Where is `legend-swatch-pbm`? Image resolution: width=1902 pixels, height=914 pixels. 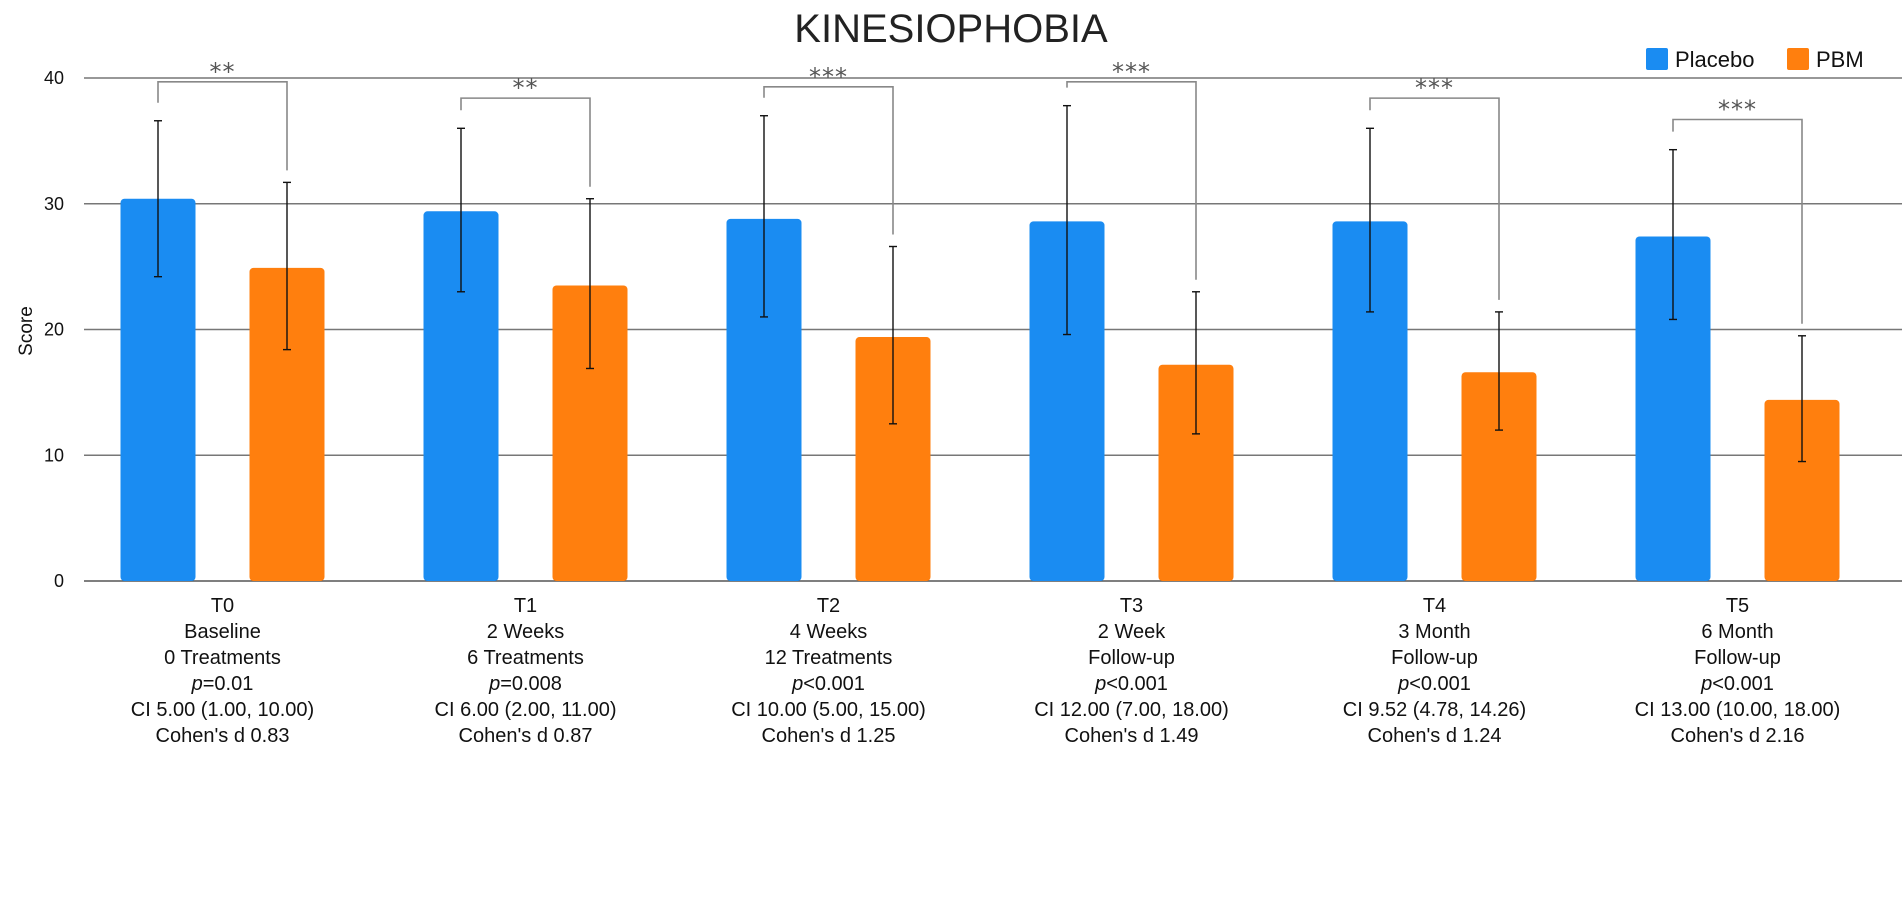 legend-swatch-pbm is located at coordinates (1798, 59).